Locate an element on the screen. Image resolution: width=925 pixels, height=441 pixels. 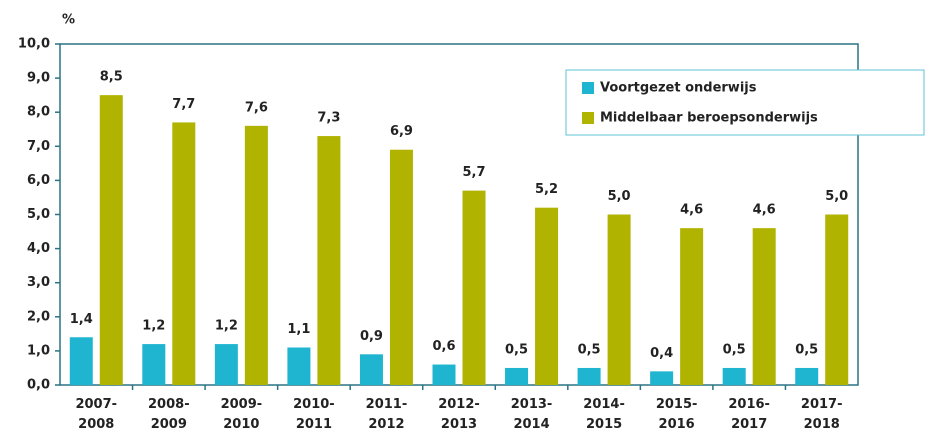
y-tick-label: 6,0 is located at coordinates (38, 180).